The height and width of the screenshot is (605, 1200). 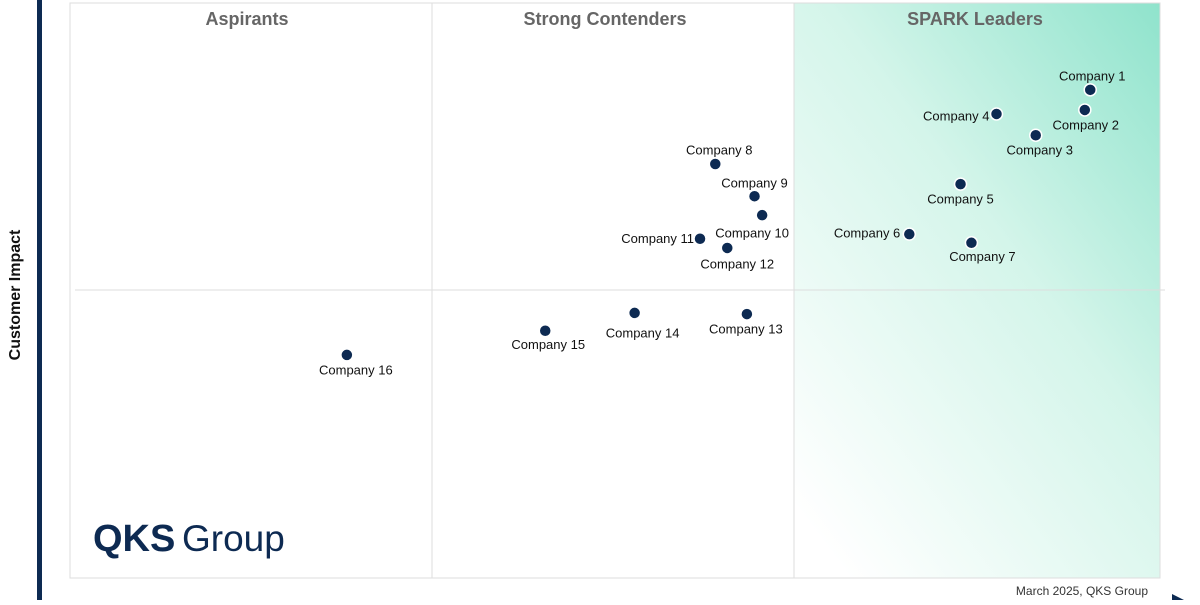 What do you see at coordinates (39, 300) in the screenshot?
I see `y-axis-bar` at bounding box center [39, 300].